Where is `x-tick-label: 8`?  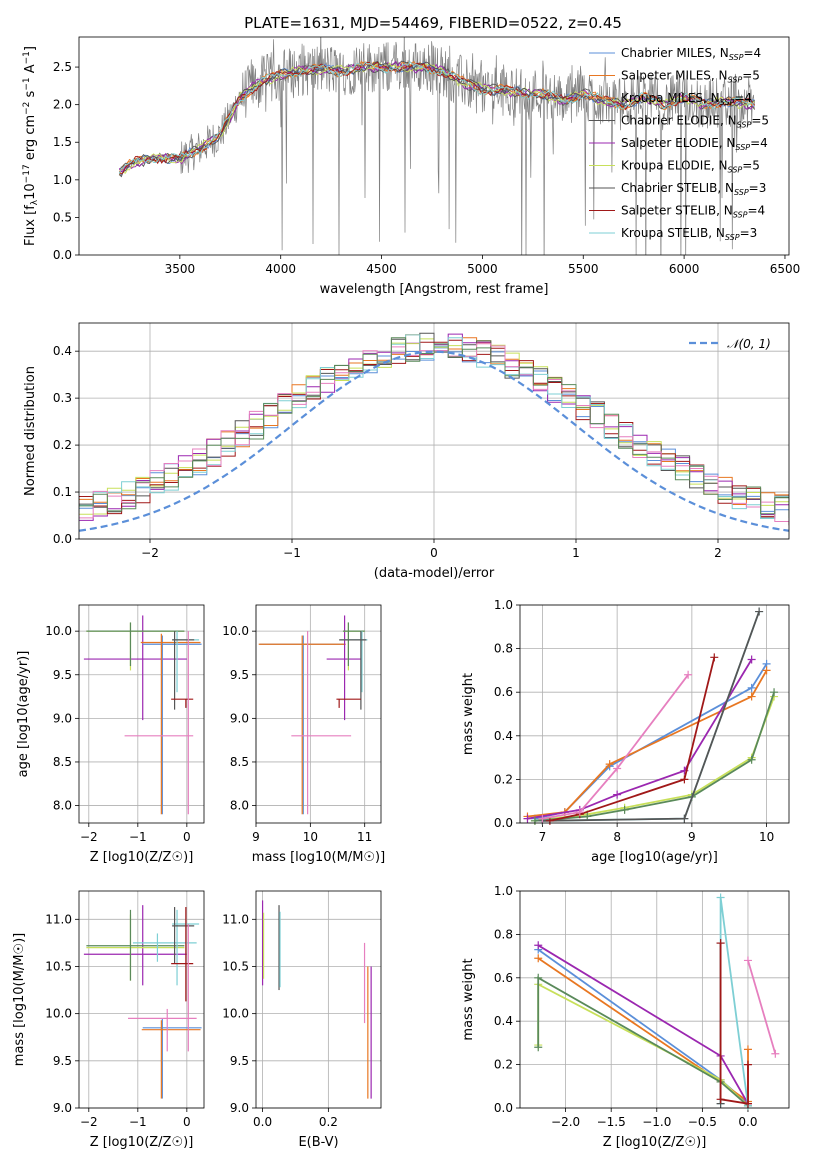 x-tick-label: 8 is located at coordinates (617, 837).